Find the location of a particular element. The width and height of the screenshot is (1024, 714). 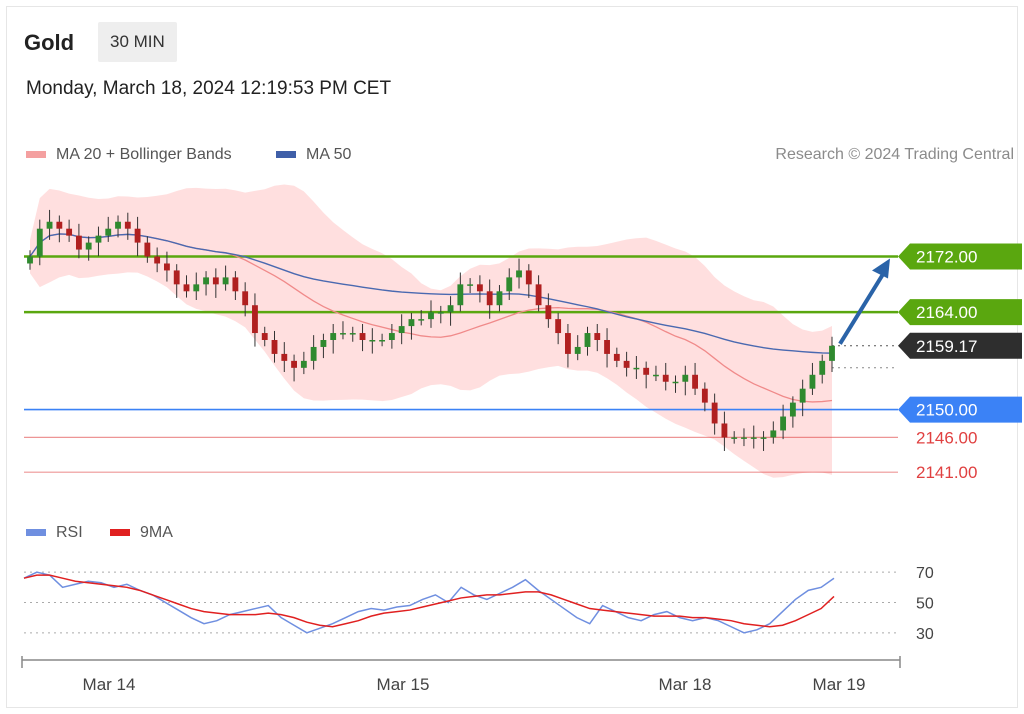

ma50-line is located at coordinates (431, 293).